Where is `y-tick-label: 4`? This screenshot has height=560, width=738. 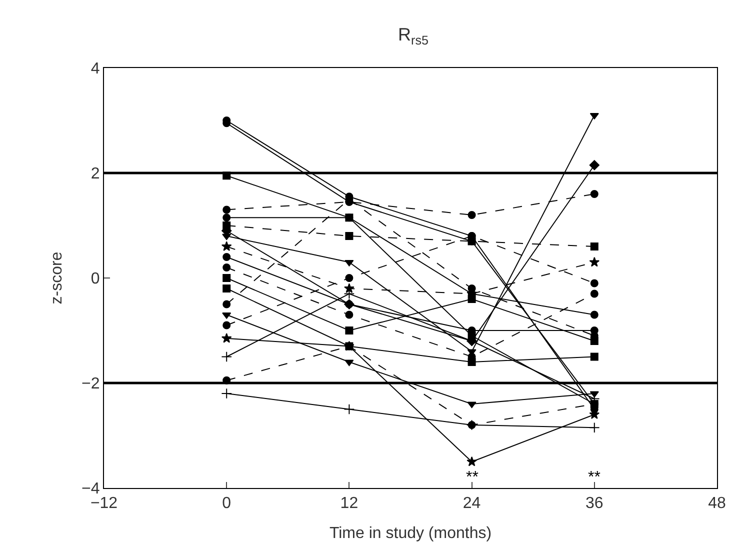
y-tick-label: 4 is located at coordinates (95, 69).